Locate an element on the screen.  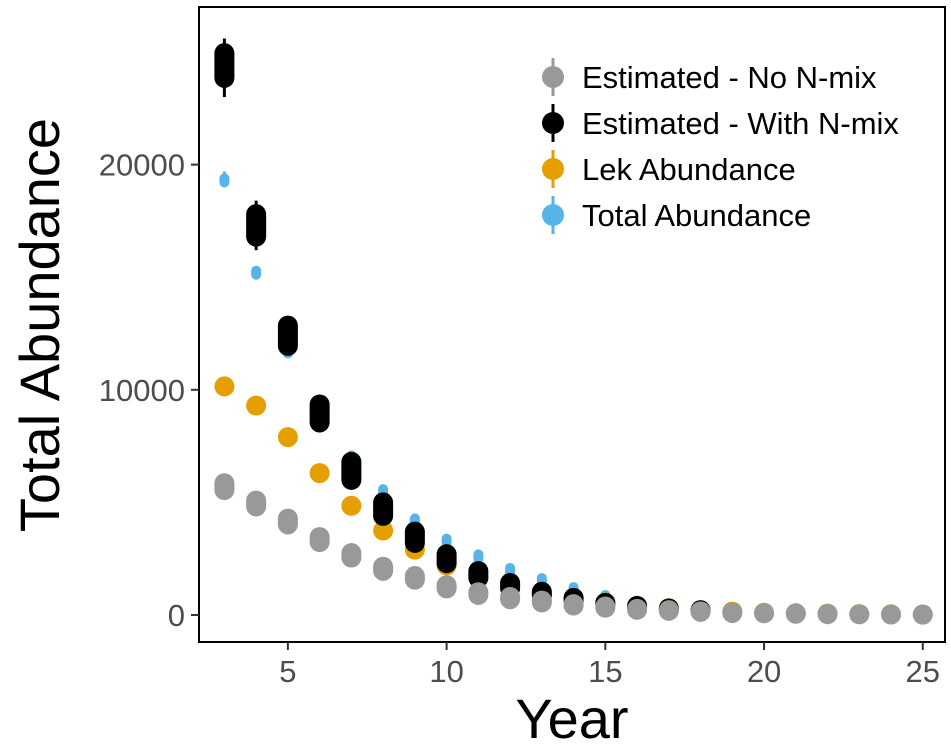
y-tick-label: 10000 is located at coordinates (142, 390).